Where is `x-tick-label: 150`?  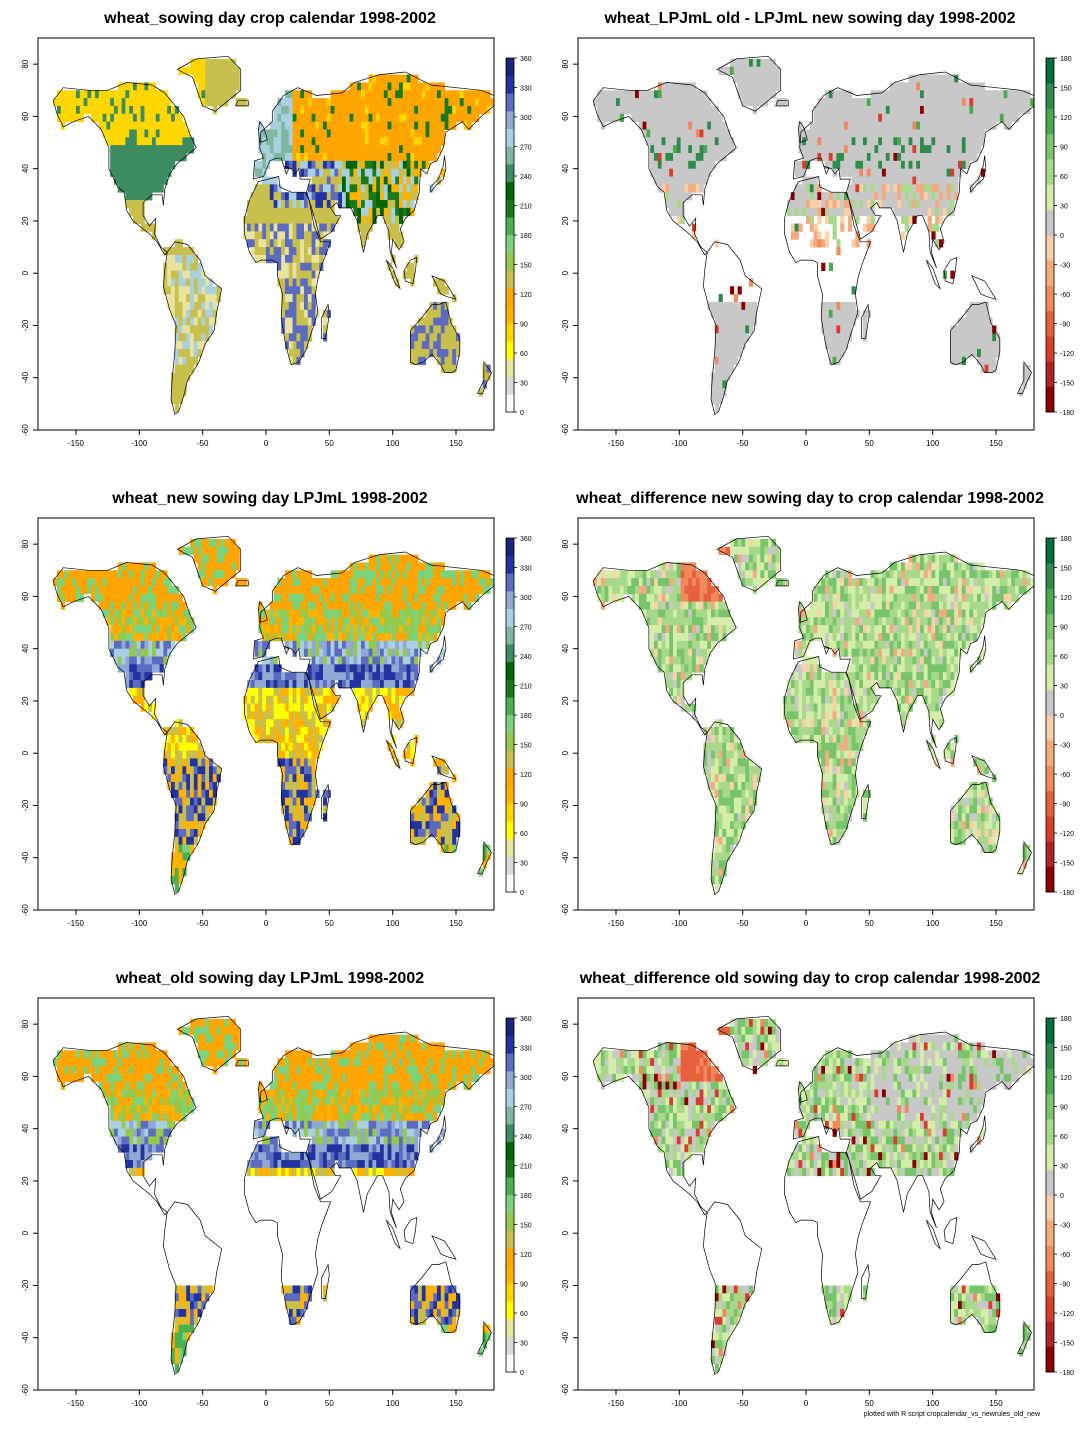 x-tick-label: 150 is located at coordinates (996, 443).